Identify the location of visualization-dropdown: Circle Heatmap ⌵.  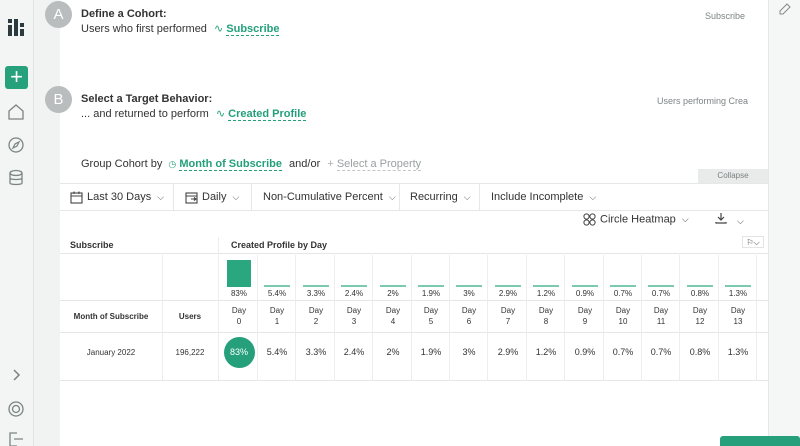
(636, 219).